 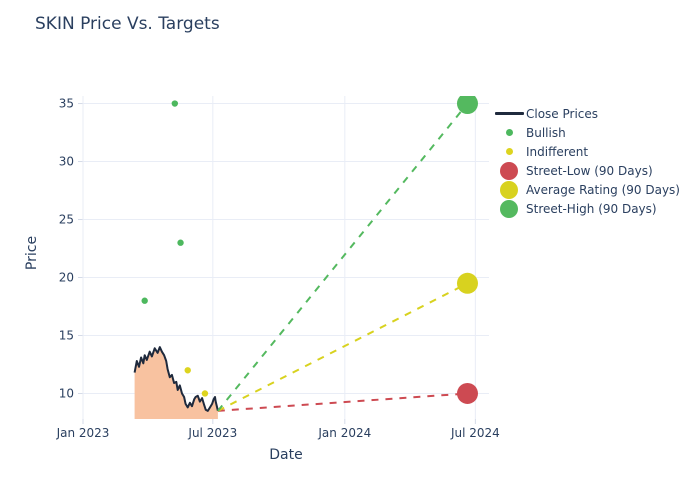 I want to click on legend-label: Bullish, so click(x=546, y=132).